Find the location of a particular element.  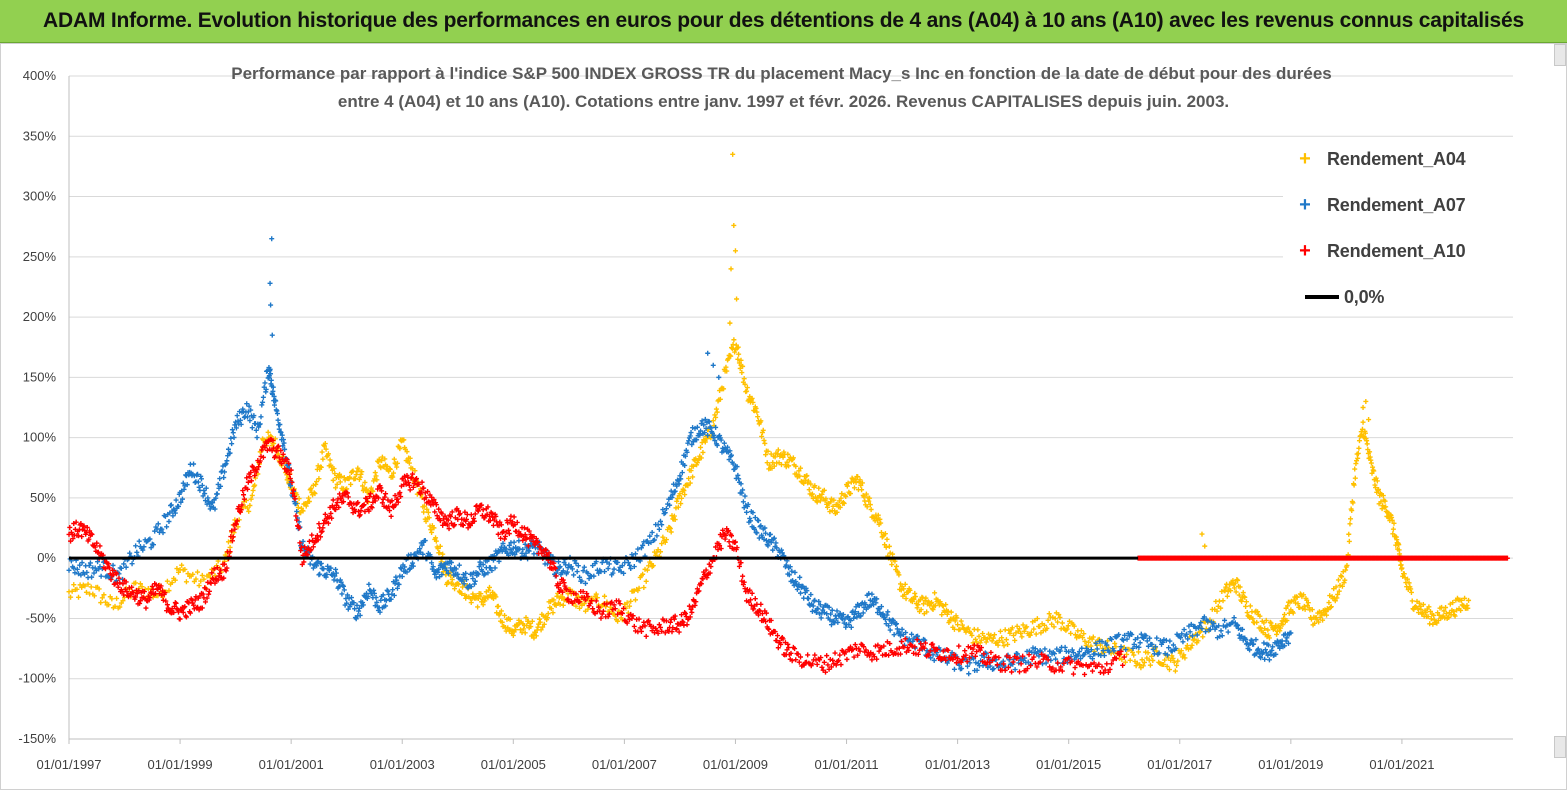

resize-handle-bottom is located at coordinates (1560, 747).